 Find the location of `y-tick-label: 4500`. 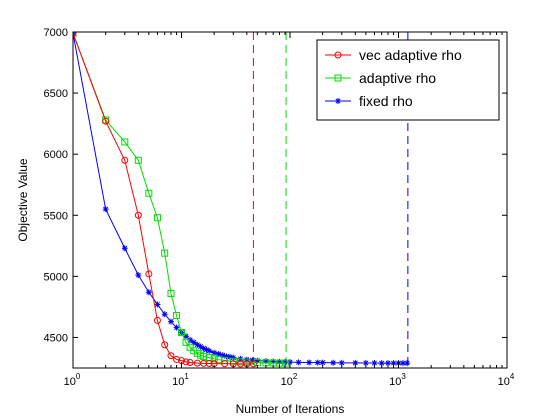

y-tick-label: 4500 is located at coordinates (56, 338).